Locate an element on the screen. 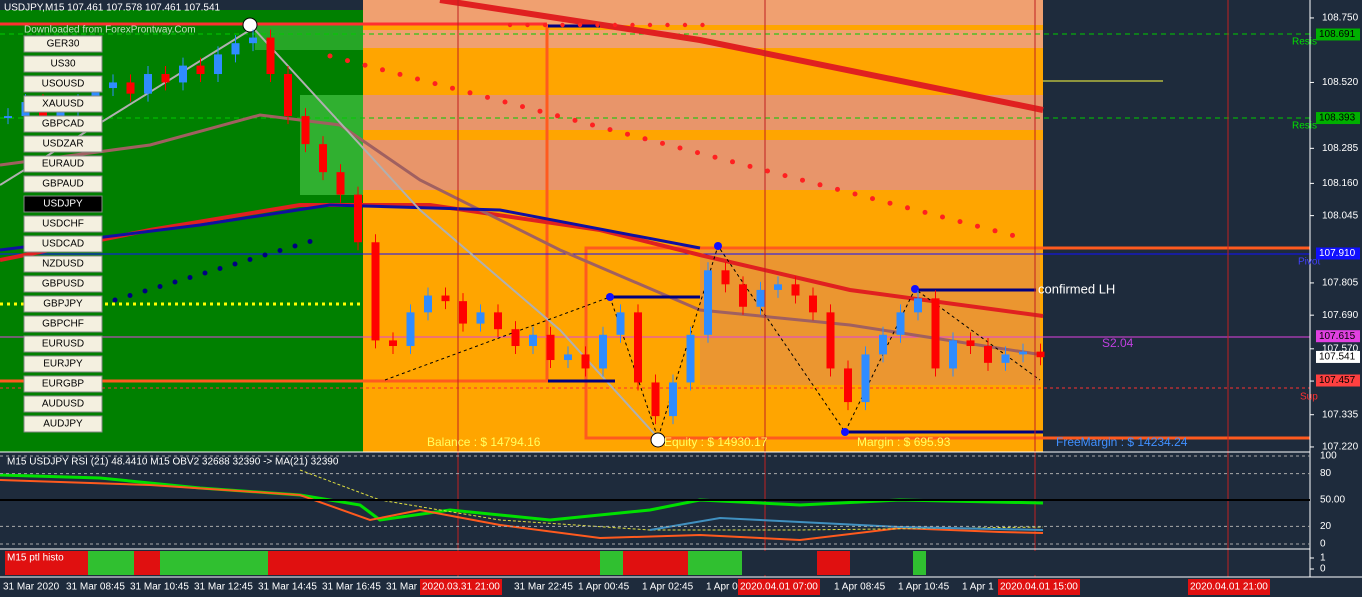 The height and width of the screenshot is (597, 1362). symbol-button: GBPCHF is located at coordinates (63, 324).